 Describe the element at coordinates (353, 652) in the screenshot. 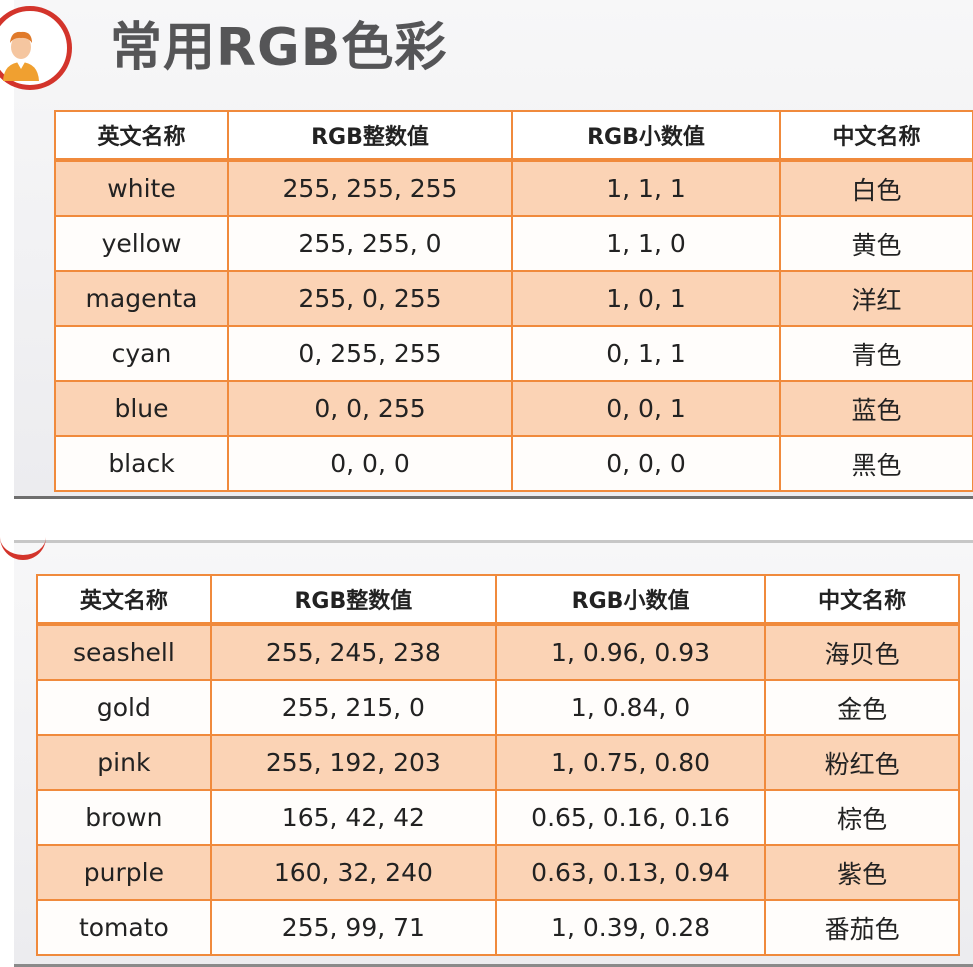

I see `rgb-integer-cell: 255, 245, 238` at that location.